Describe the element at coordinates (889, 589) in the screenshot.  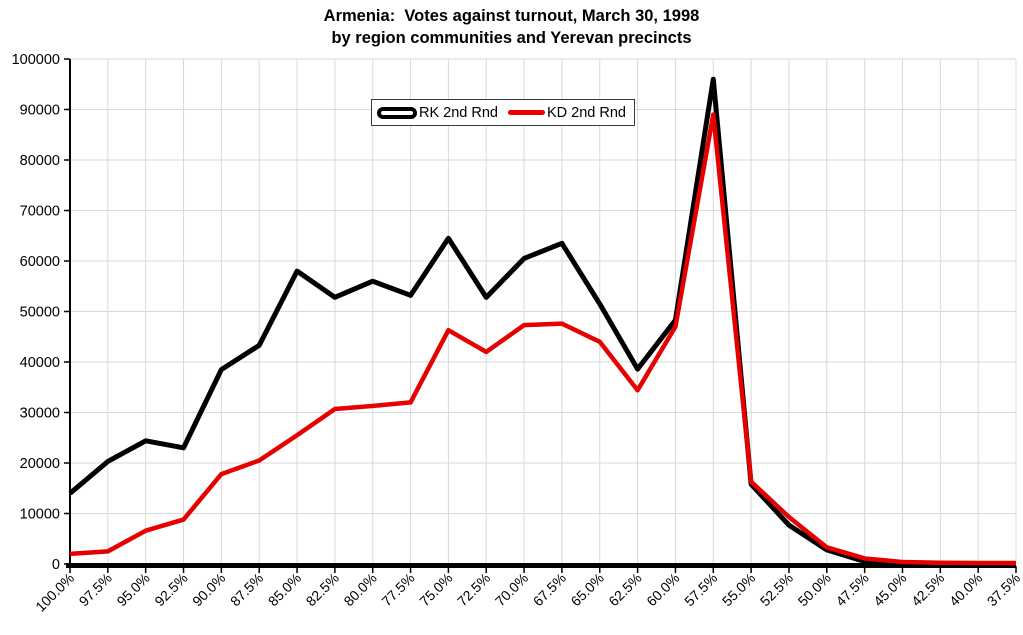
I see `x-tick-label: 45.0%` at that location.